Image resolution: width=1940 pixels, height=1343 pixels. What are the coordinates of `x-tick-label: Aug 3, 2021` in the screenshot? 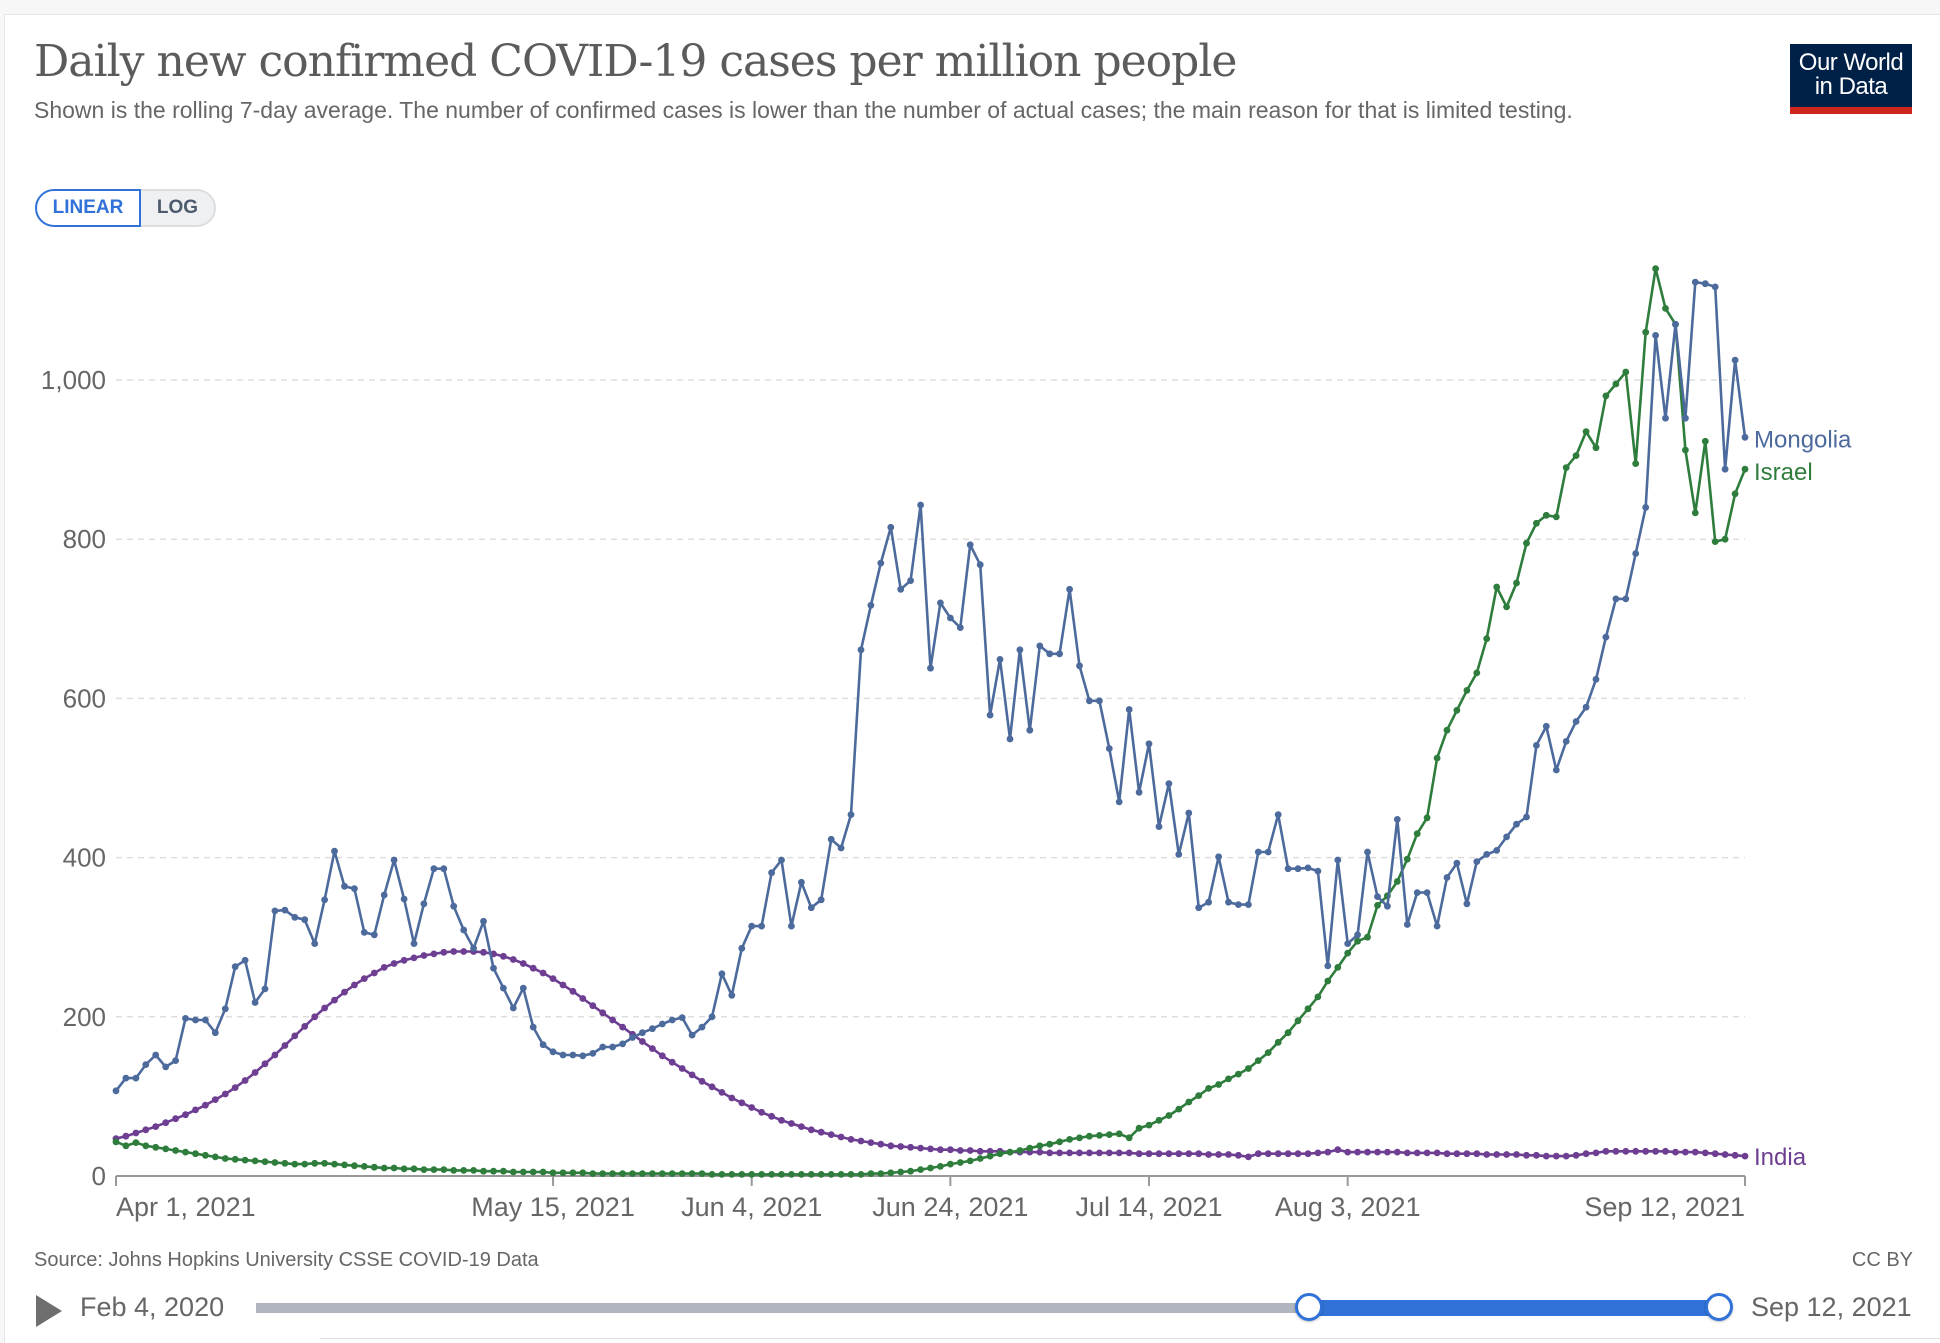 It's located at (1348, 1207).